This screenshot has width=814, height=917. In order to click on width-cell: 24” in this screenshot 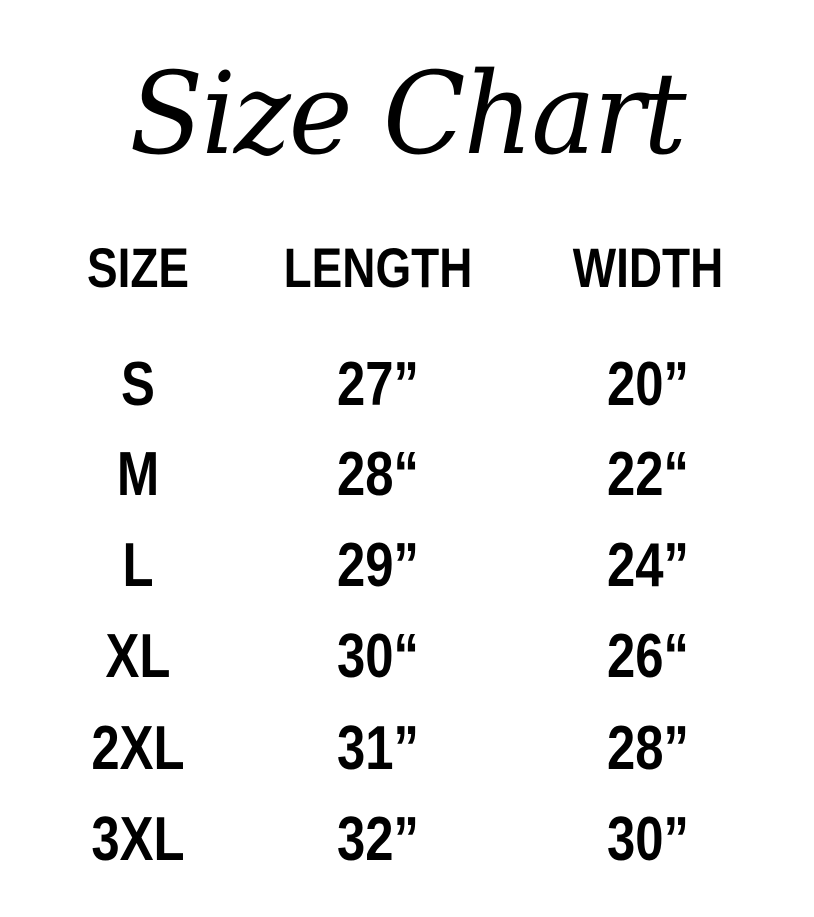, I will do `click(648, 565)`.